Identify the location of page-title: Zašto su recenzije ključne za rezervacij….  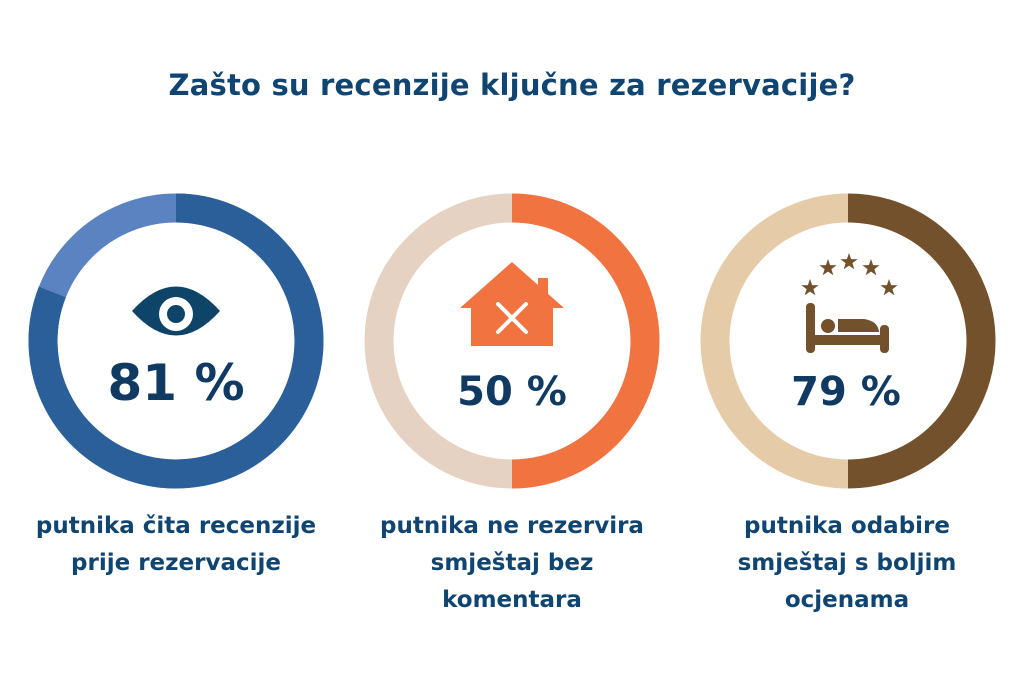
(512, 85).